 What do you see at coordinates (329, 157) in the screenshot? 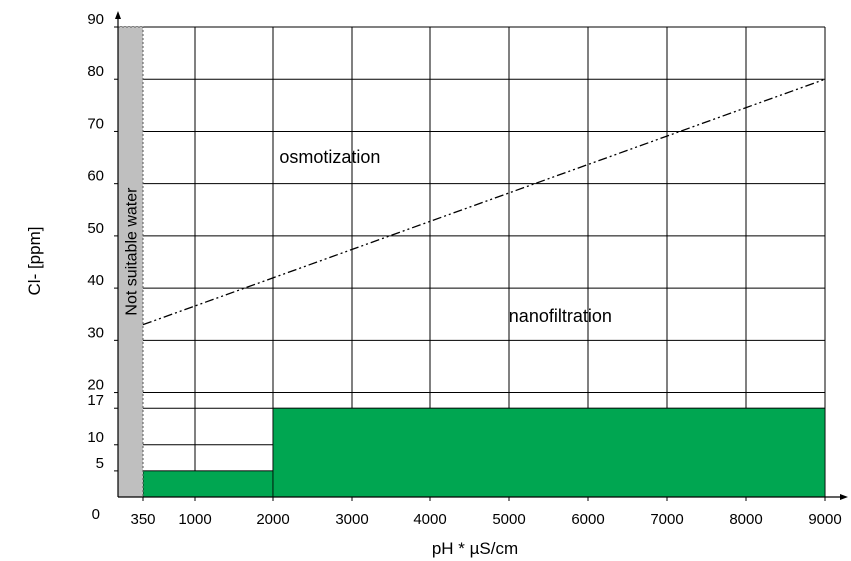
I see `osmotization-label: osmotization` at bounding box center [329, 157].